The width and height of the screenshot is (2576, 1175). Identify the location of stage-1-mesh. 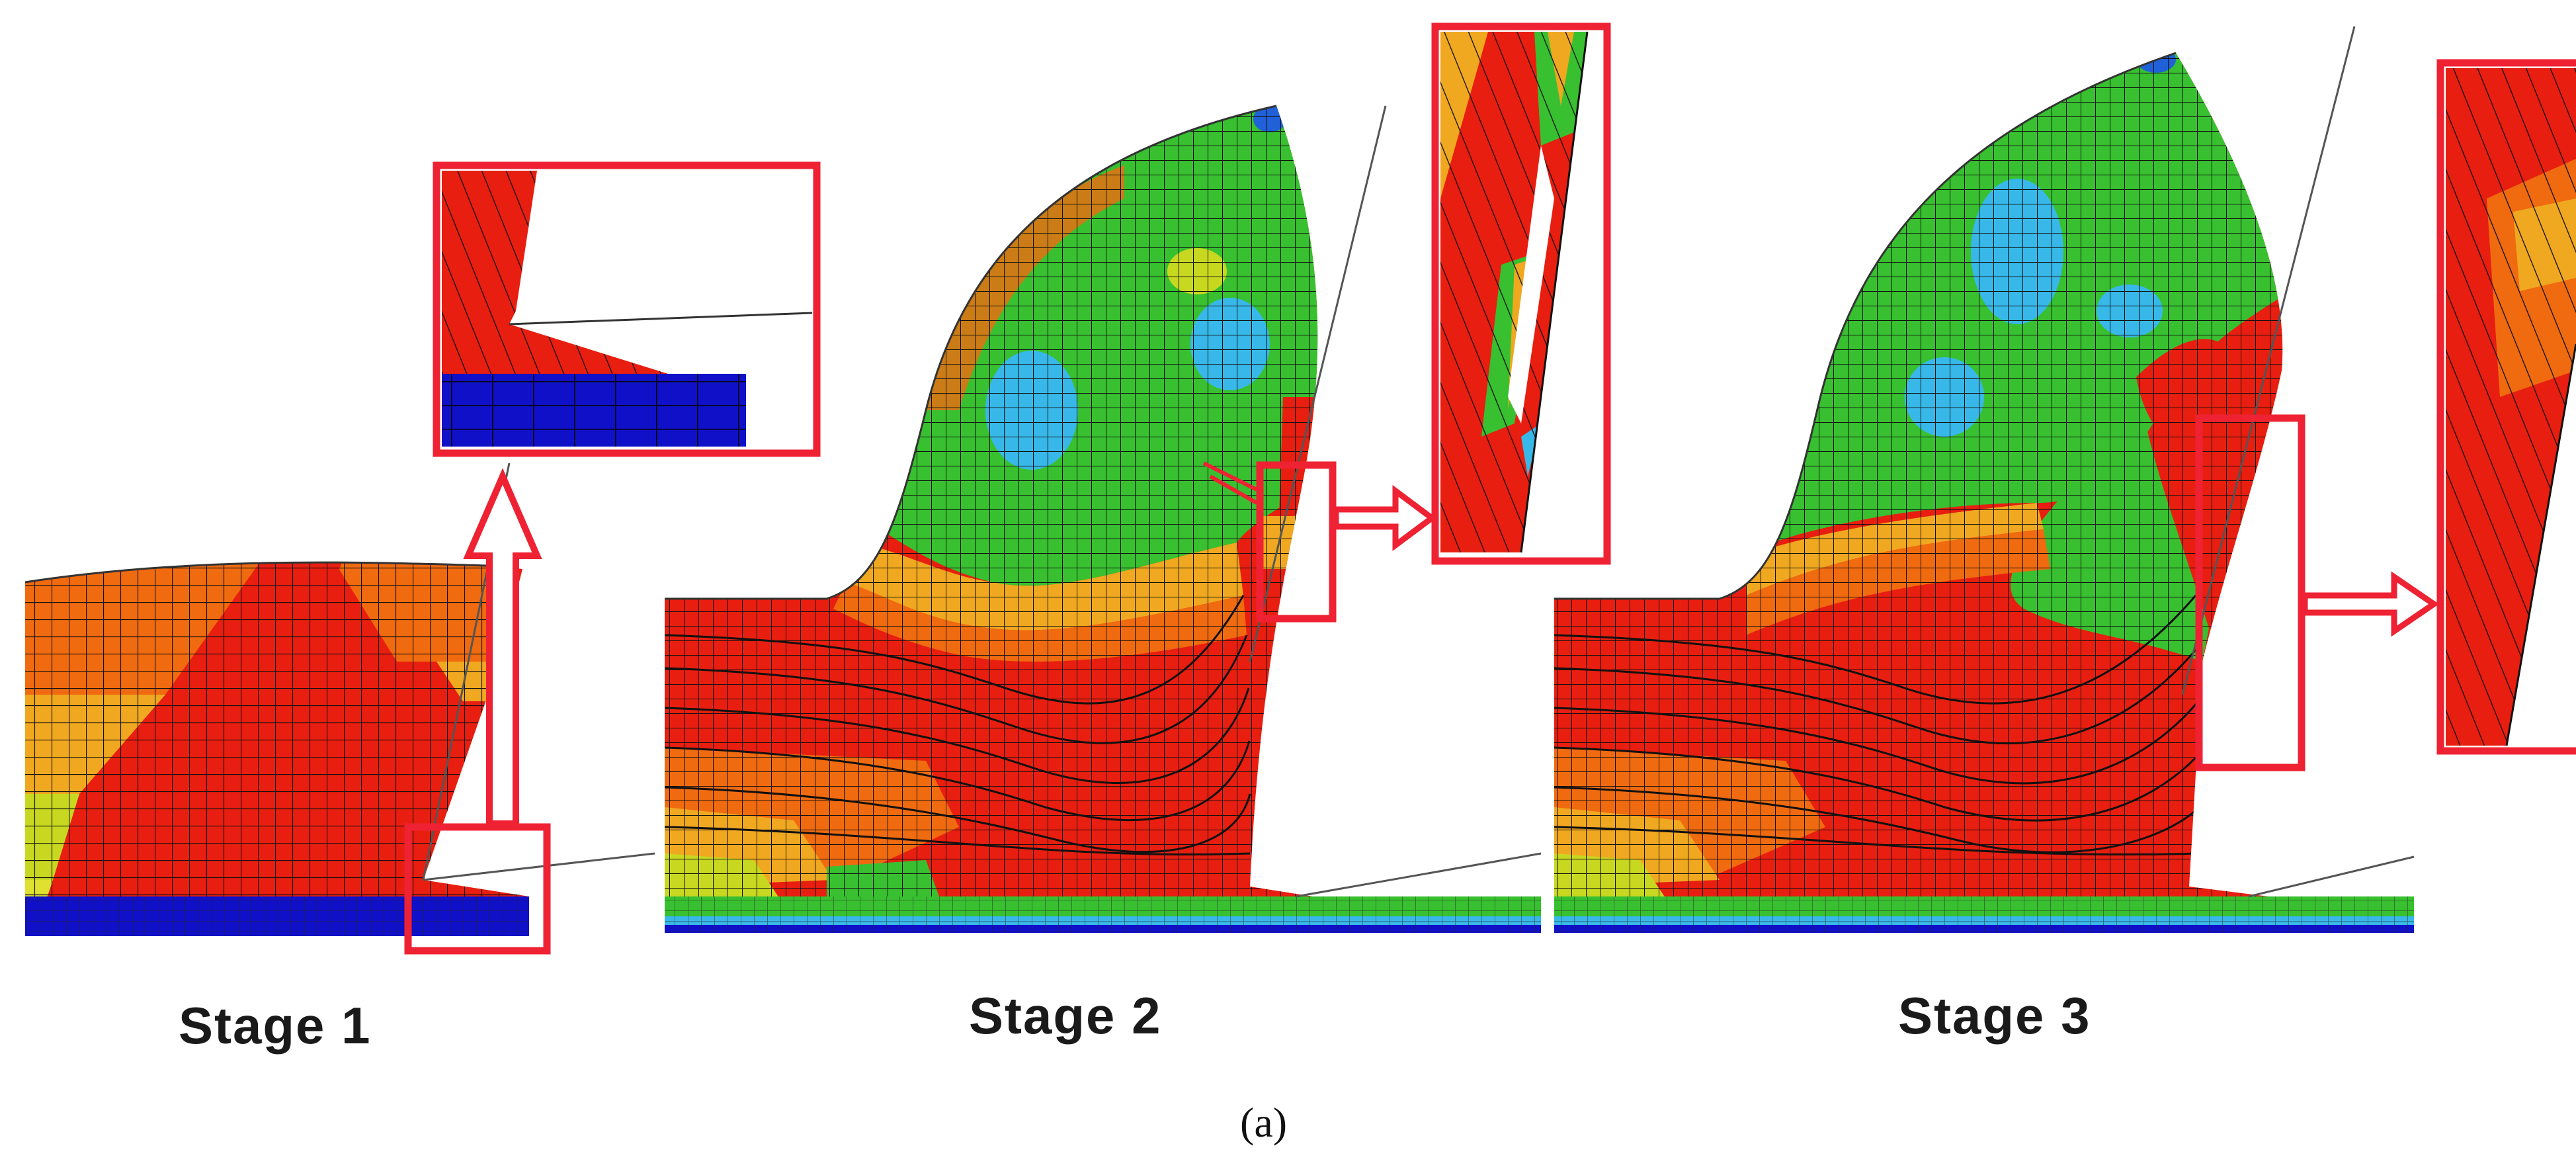
(339, 699).